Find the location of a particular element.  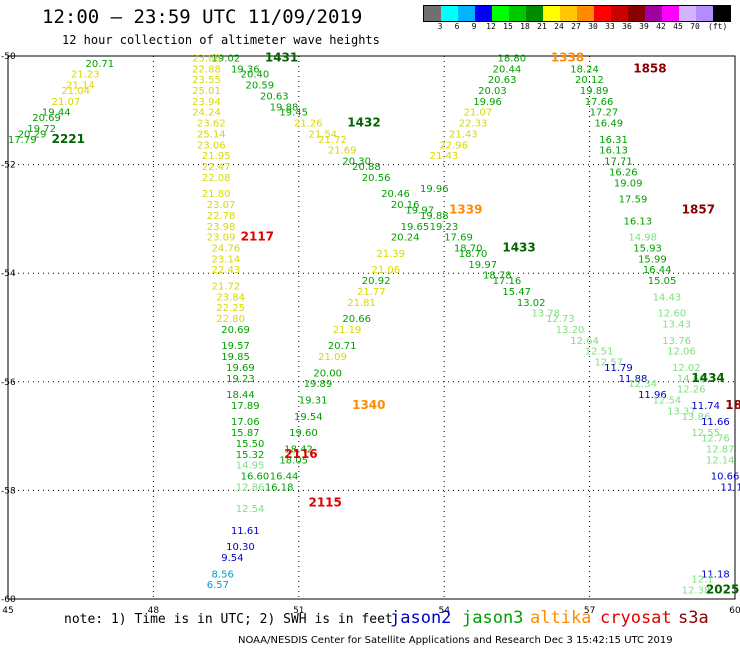

wave-height-value: 20.16 is located at coordinates (405, 205).